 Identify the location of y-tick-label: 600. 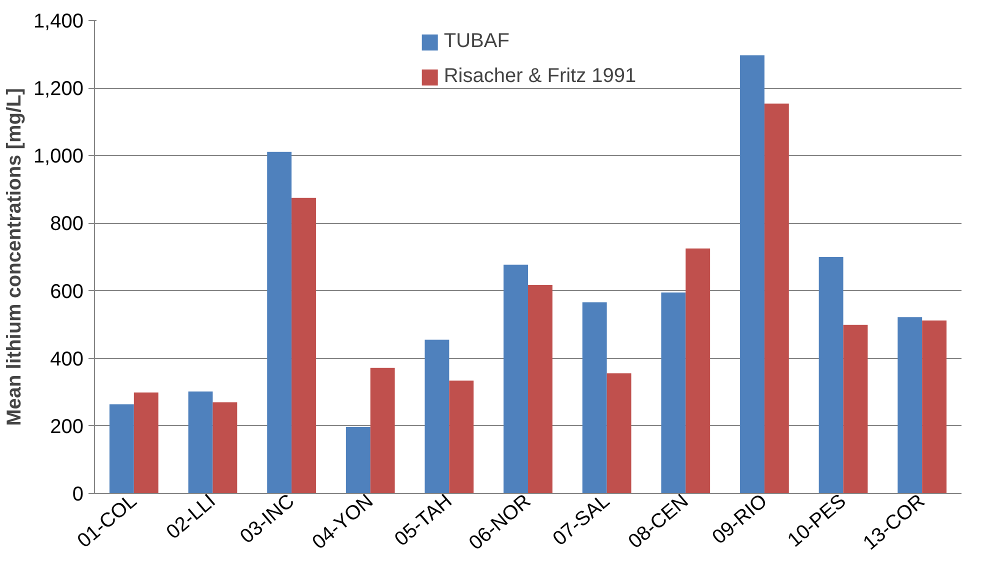
(67, 291).